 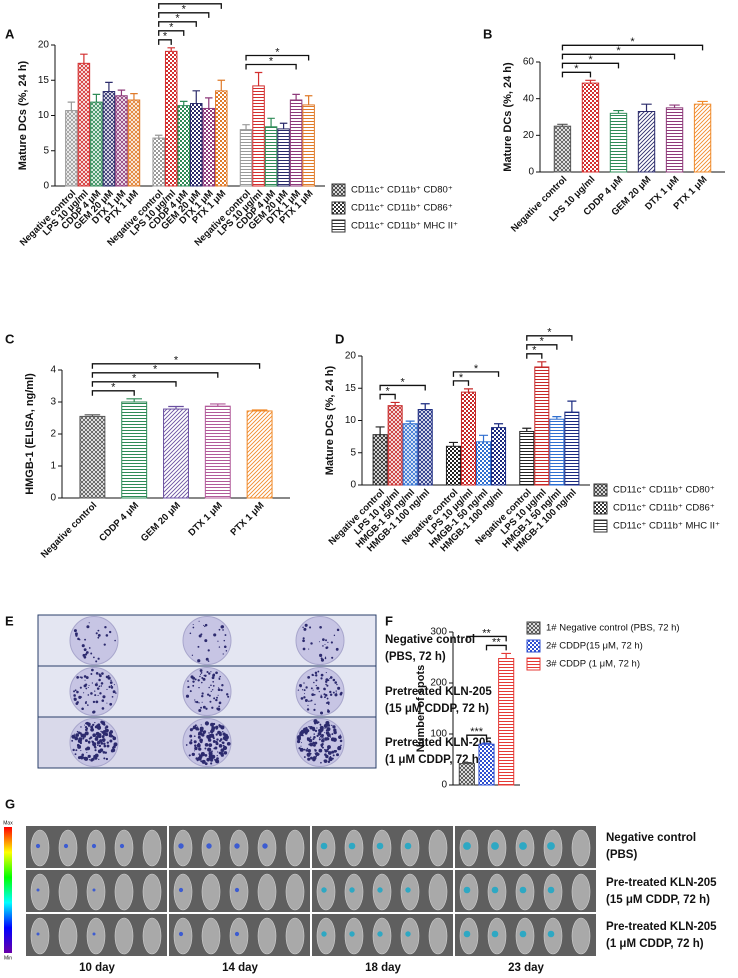 What do you see at coordinates (30, 434) in the screenshot?
I see `y-axis-label: HMGB-1 (ELISA, ng/ml)` at bounding box center [30, 434].